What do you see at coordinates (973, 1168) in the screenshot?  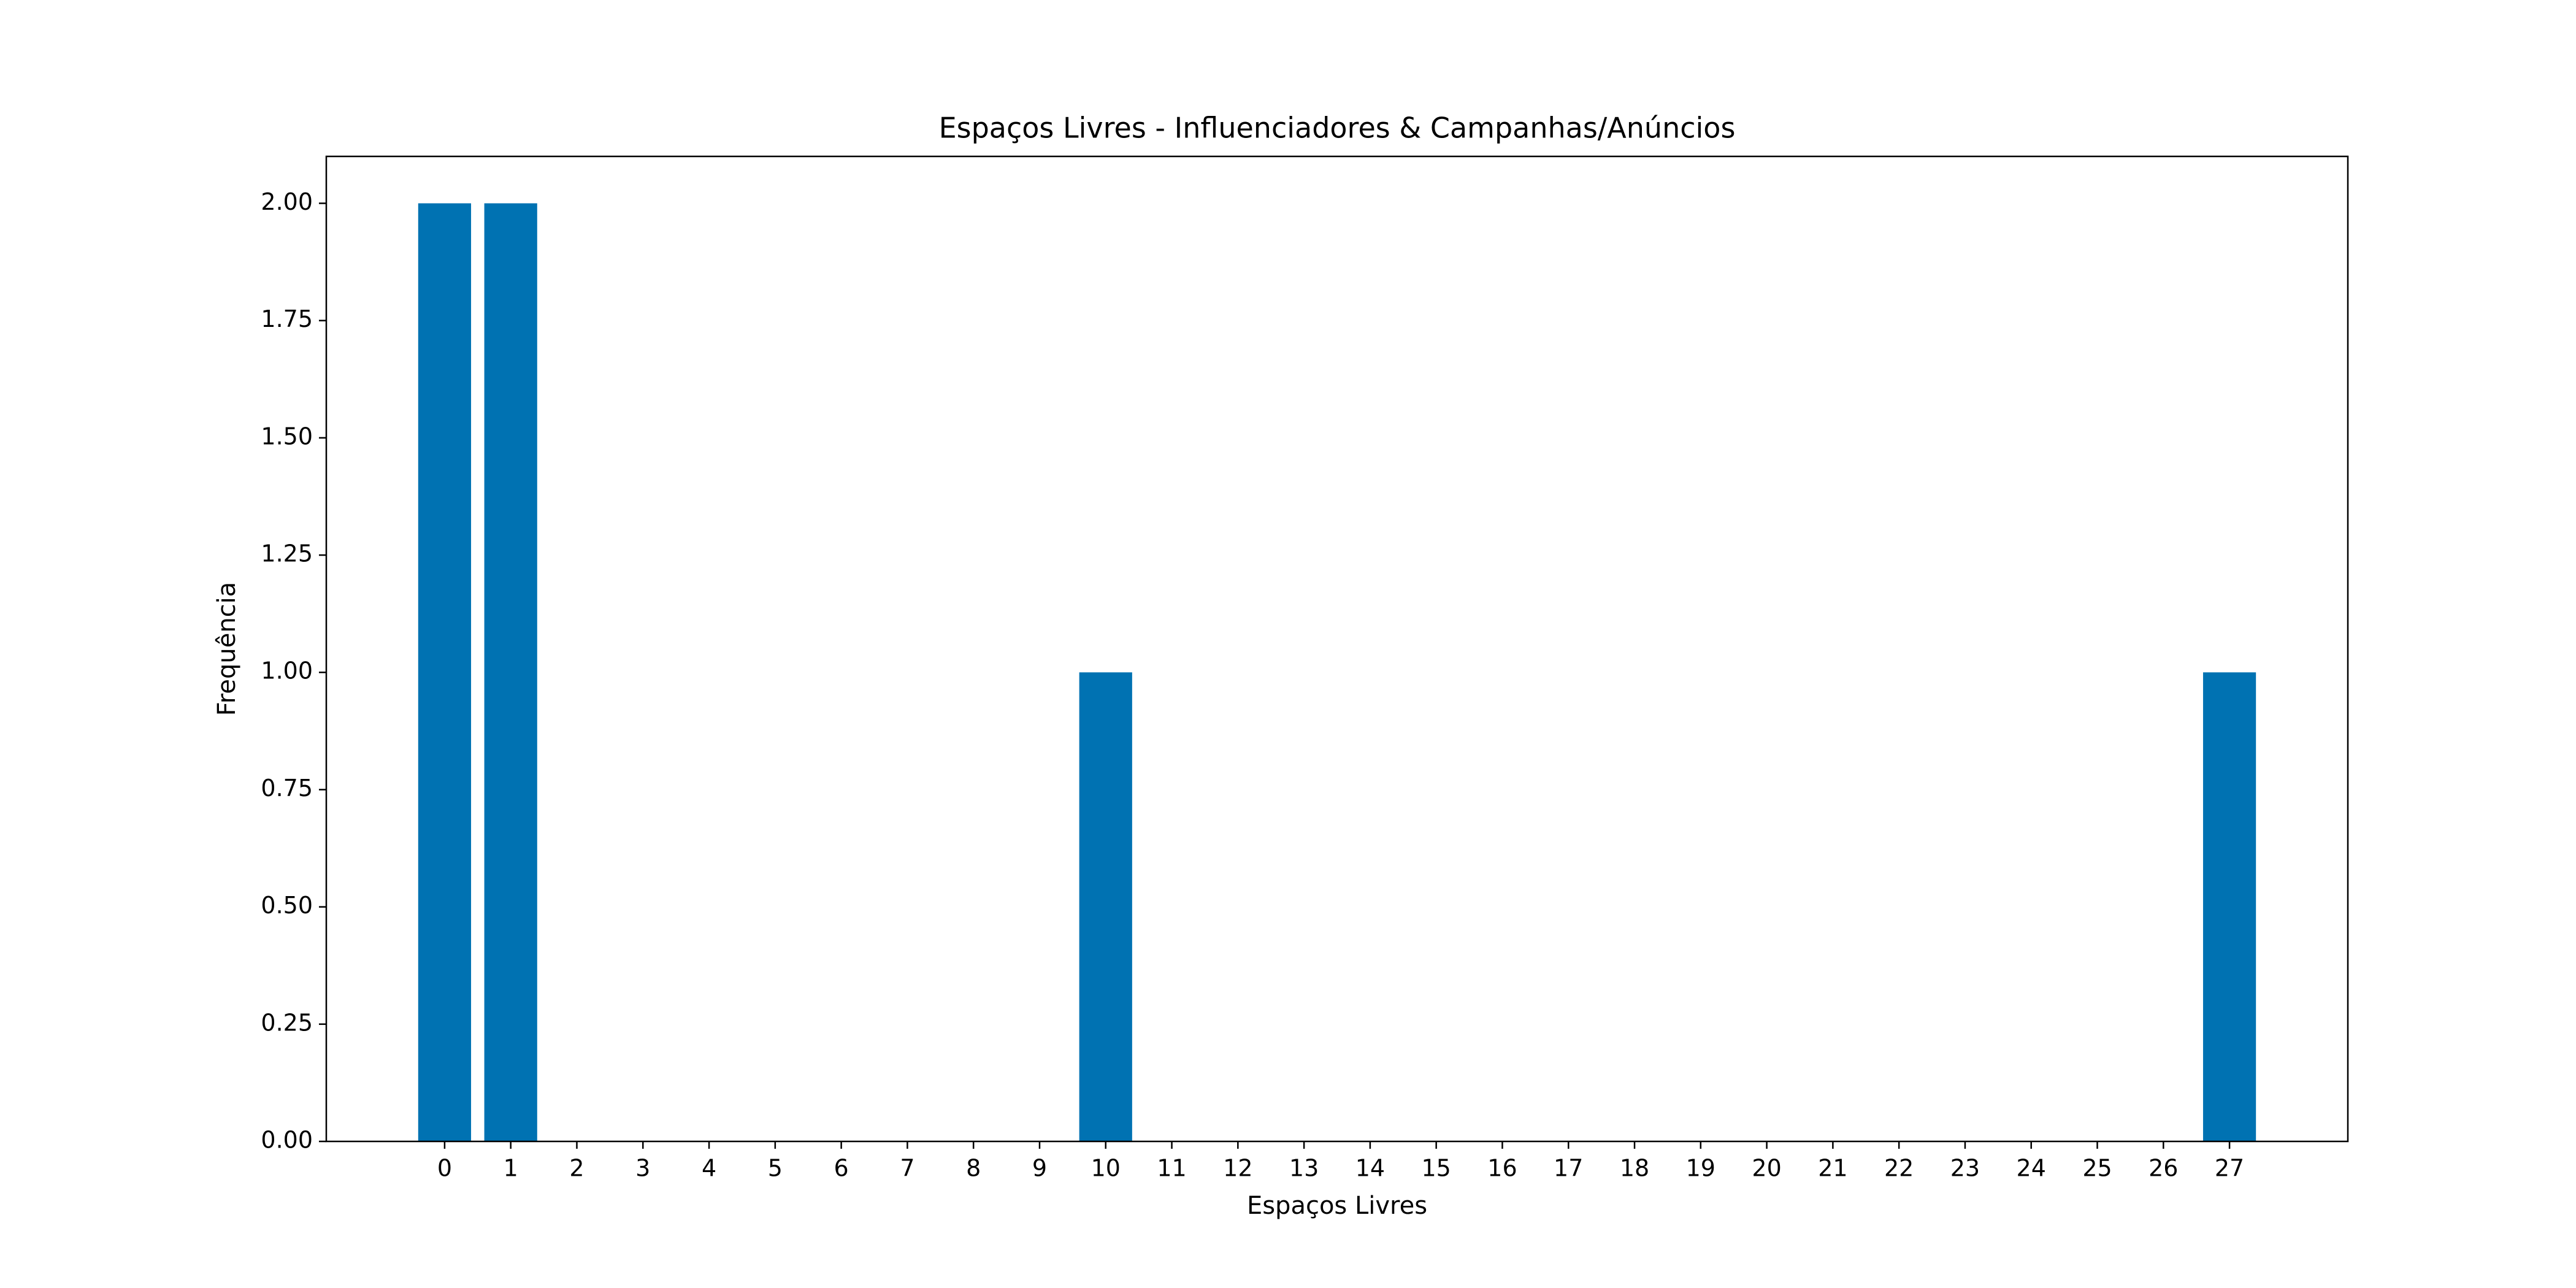 I see `x-tick-label: 8` at bounding box center [973, 1168].